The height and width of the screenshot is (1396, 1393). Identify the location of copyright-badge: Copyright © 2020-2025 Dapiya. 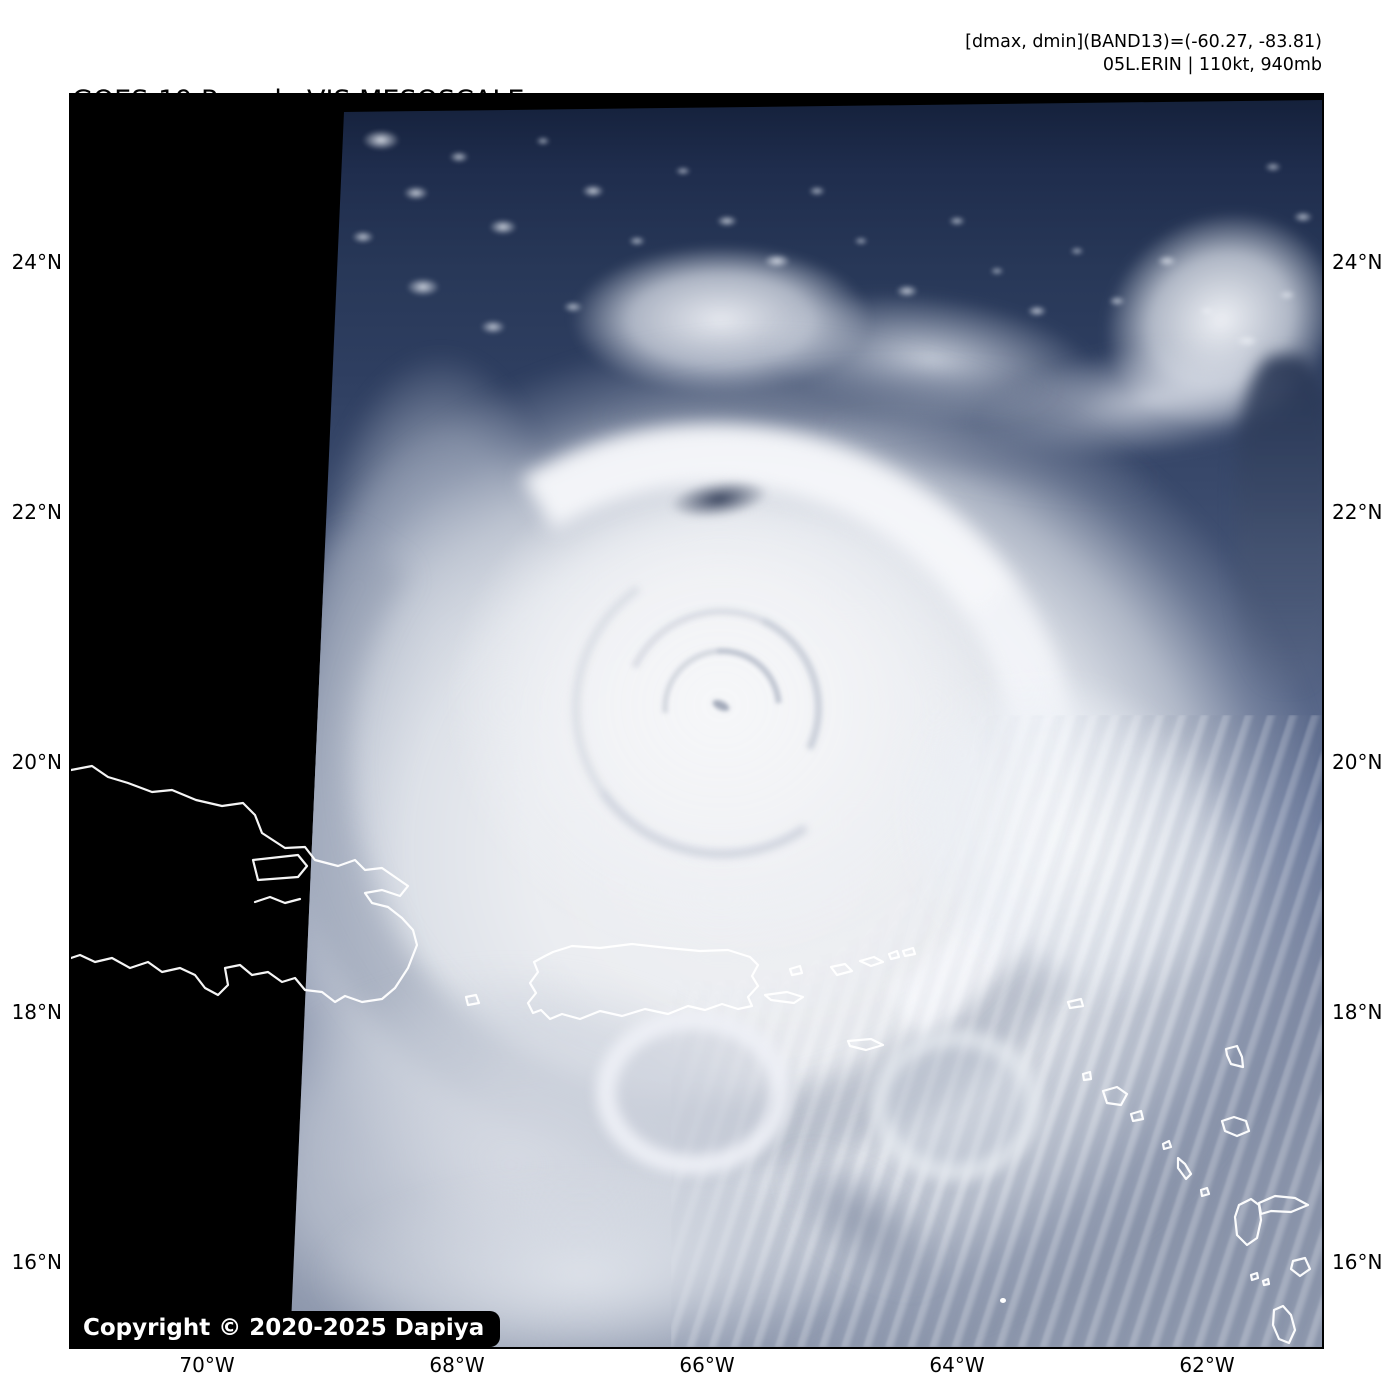
(286, 1329).